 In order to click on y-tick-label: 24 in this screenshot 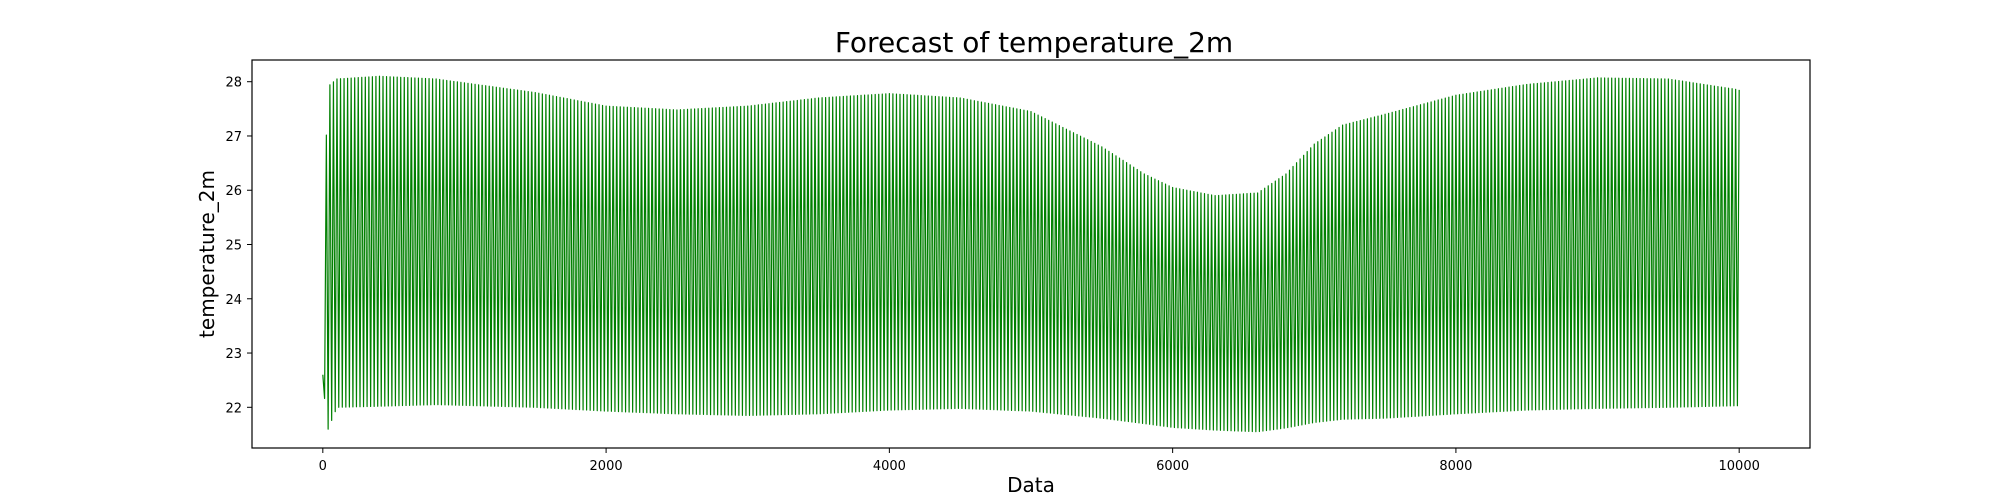, I will do `click(233, 300)`.